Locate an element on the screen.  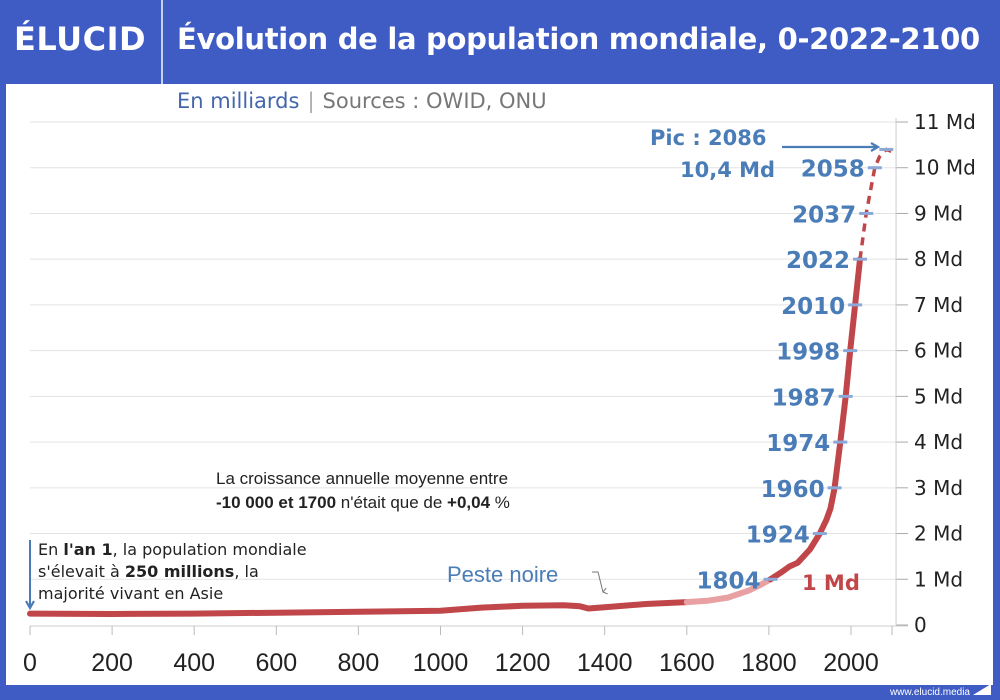
x-tick-label: 1800 is located at coordinates (769, 663).